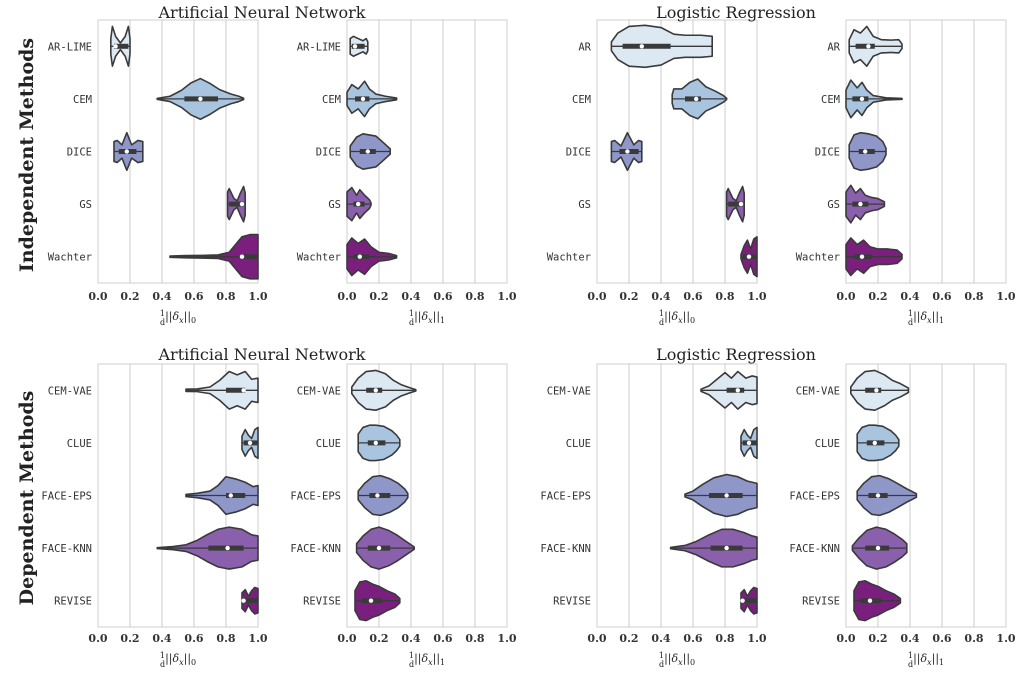 This screenshot has width=1018, height=677. What do you see at coordinates (319, 47) in the screenshot?
I see `category-label: AR-LIME` at bounding box center [319, 47].